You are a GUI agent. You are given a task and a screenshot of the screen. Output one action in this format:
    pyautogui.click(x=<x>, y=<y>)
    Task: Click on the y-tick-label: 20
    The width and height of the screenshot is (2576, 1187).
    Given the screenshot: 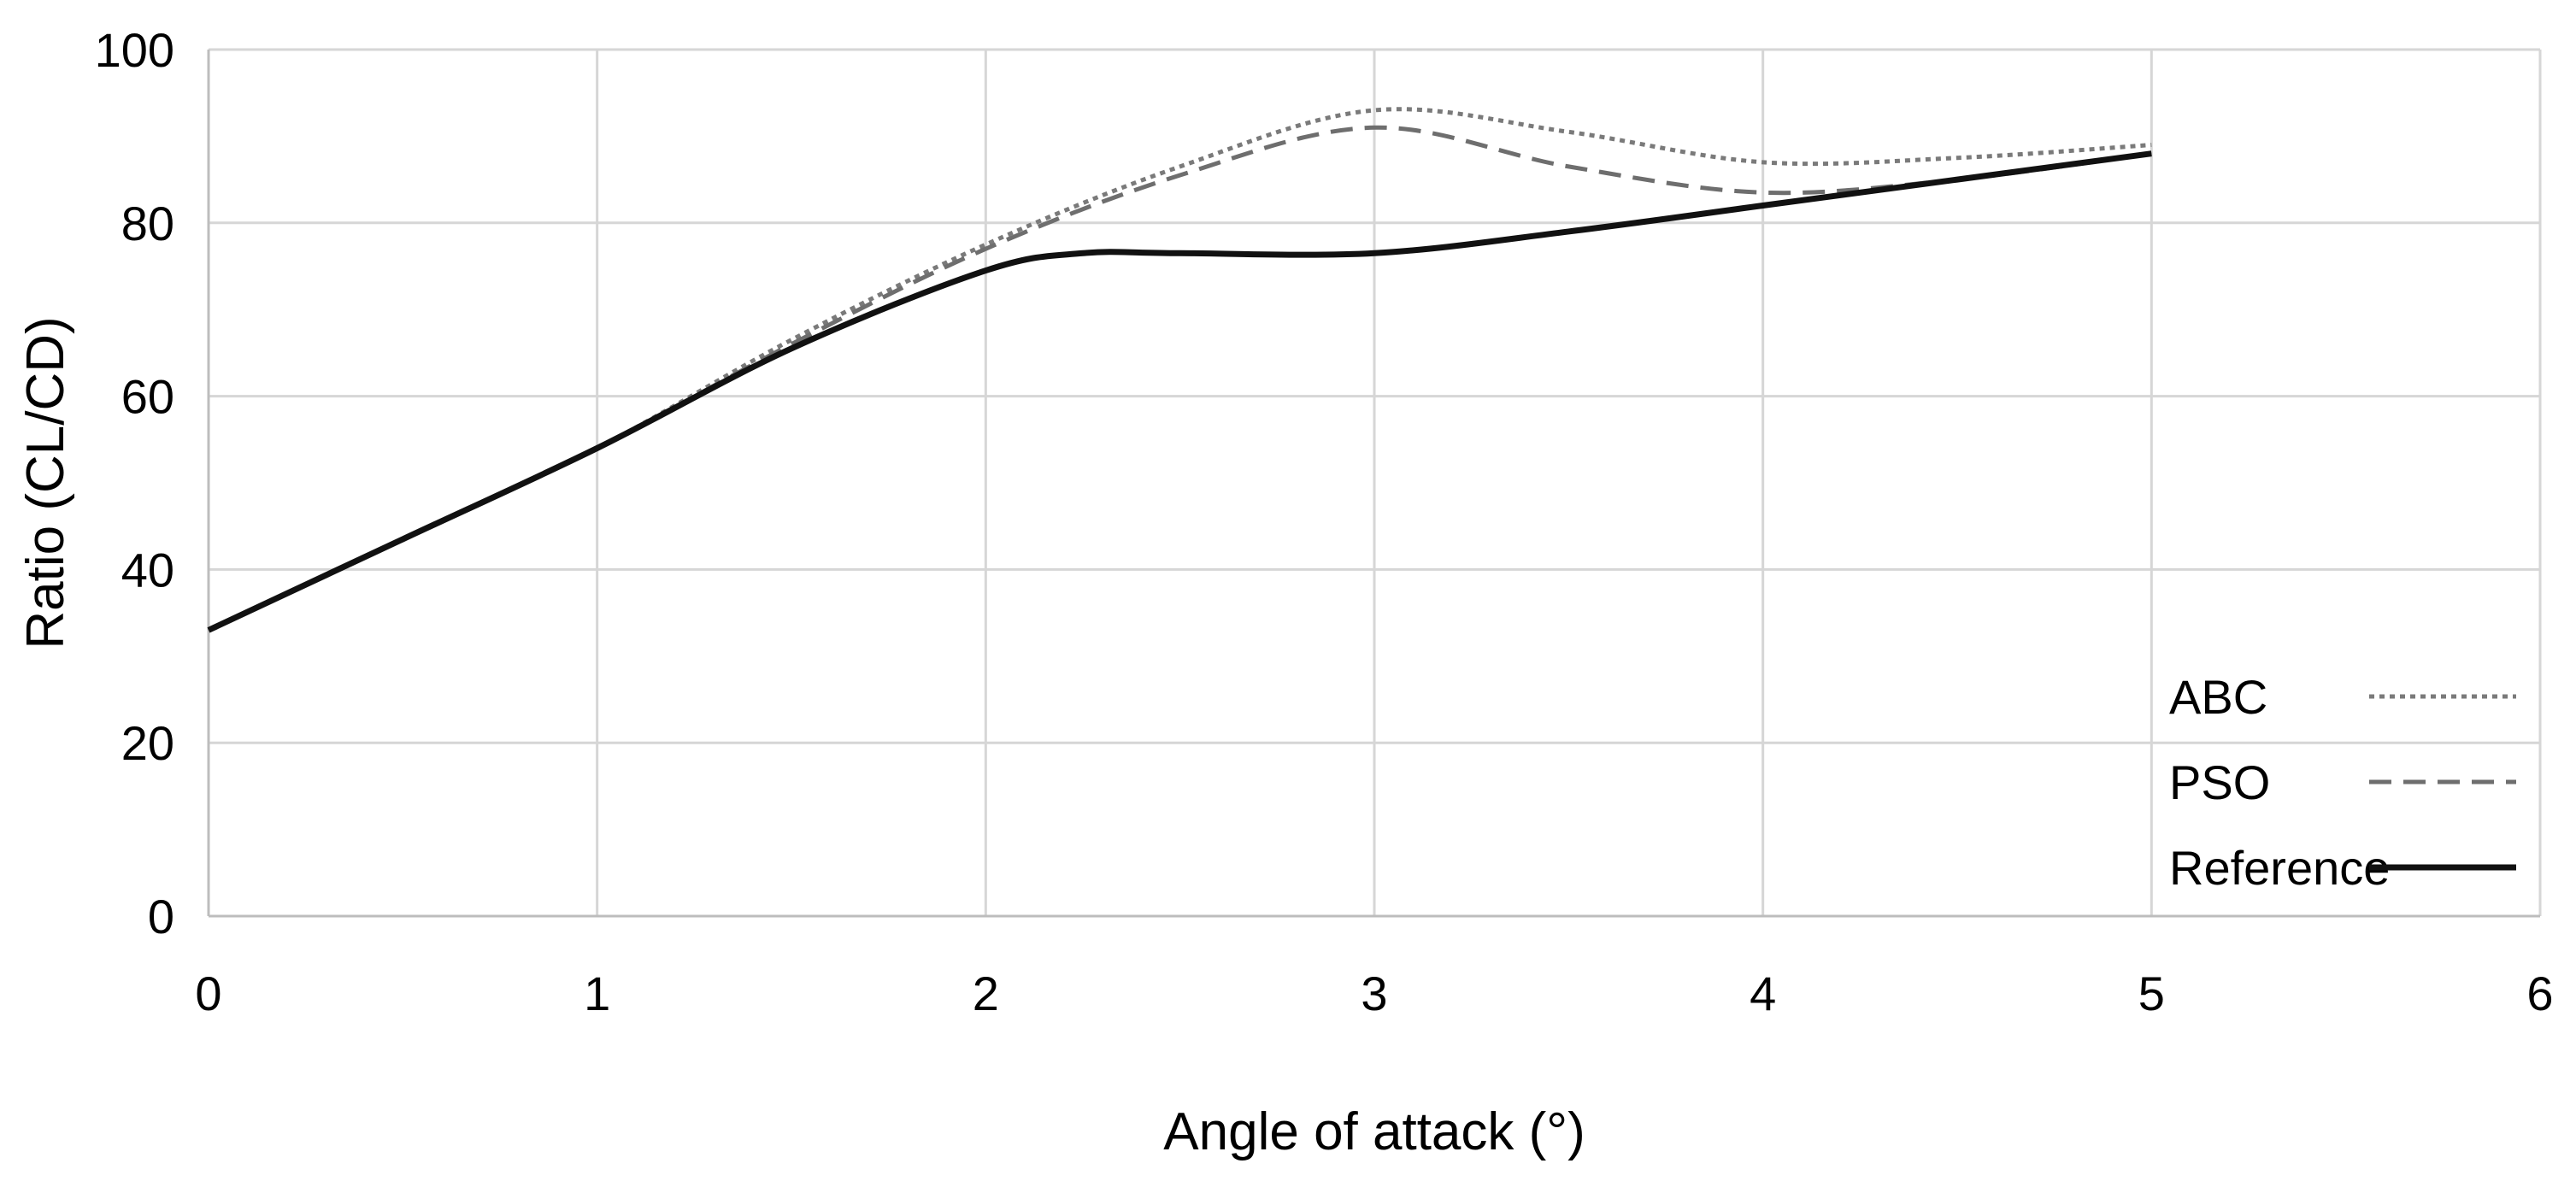 What is the action you would take?
    pyautogui.click(x=147, y=743)
    